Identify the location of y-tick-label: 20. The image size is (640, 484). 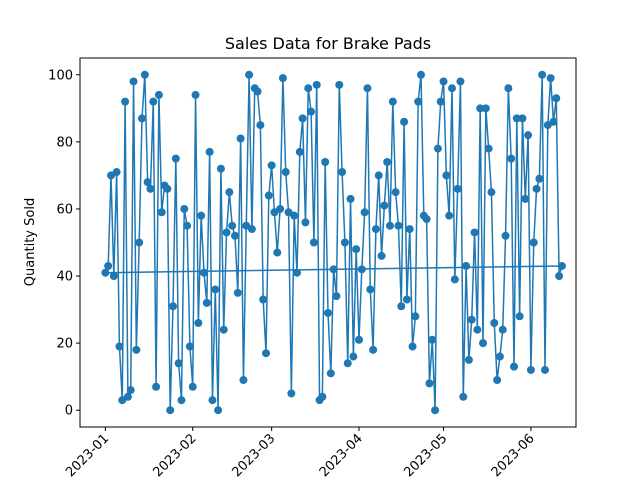
(64, 344).